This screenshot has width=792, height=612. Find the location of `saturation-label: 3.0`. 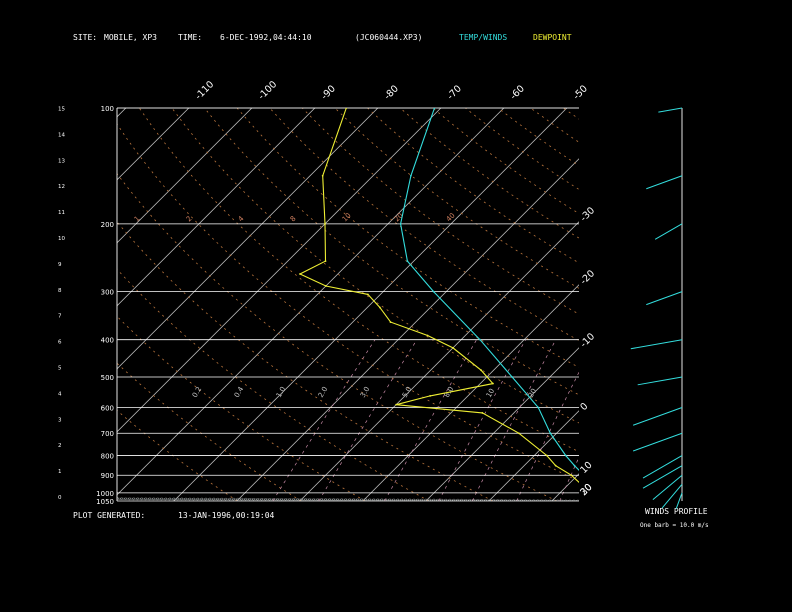

saturation-label: 3.0 is located at coordinates (365, 392).